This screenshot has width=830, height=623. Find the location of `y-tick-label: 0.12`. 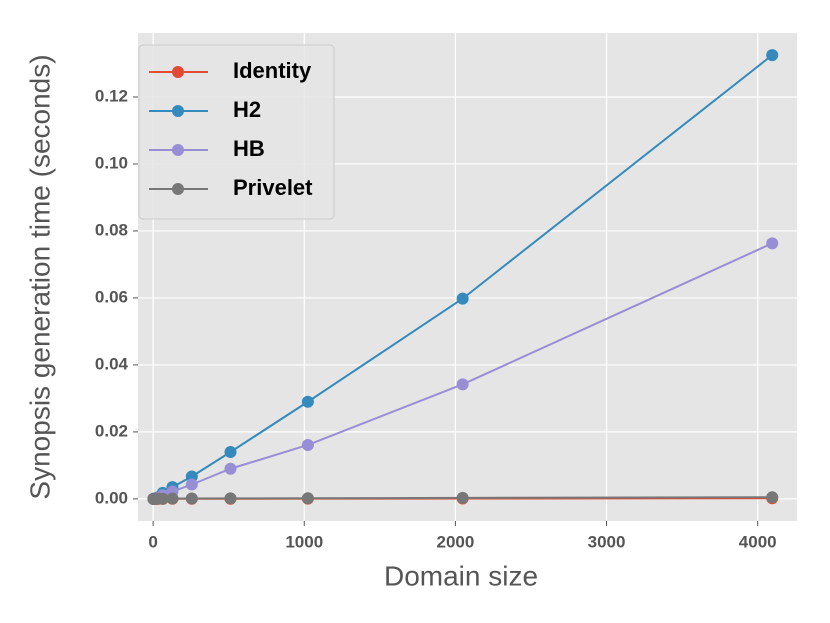

y-tick-label: 0.12 is located at coordinates (111, 95).